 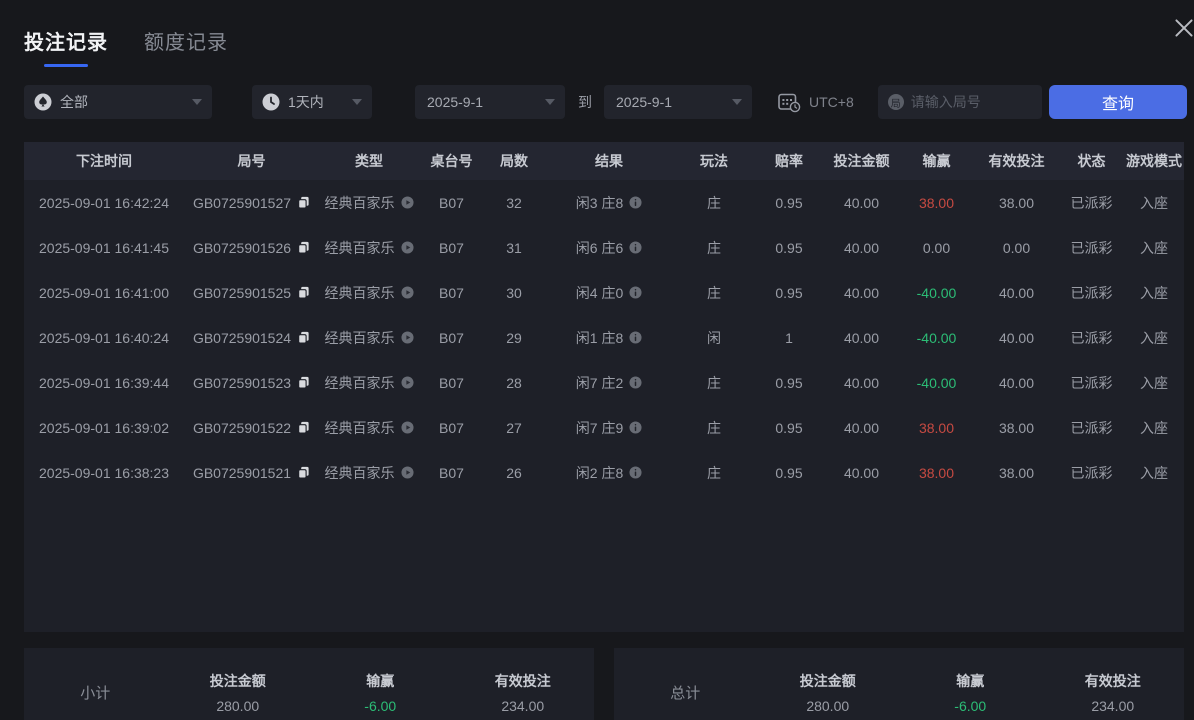 What do you see at coordinates (599, 472) in the screenshot?
I see `result-text: 闲2 庄8` at bounding box center [599, 472].